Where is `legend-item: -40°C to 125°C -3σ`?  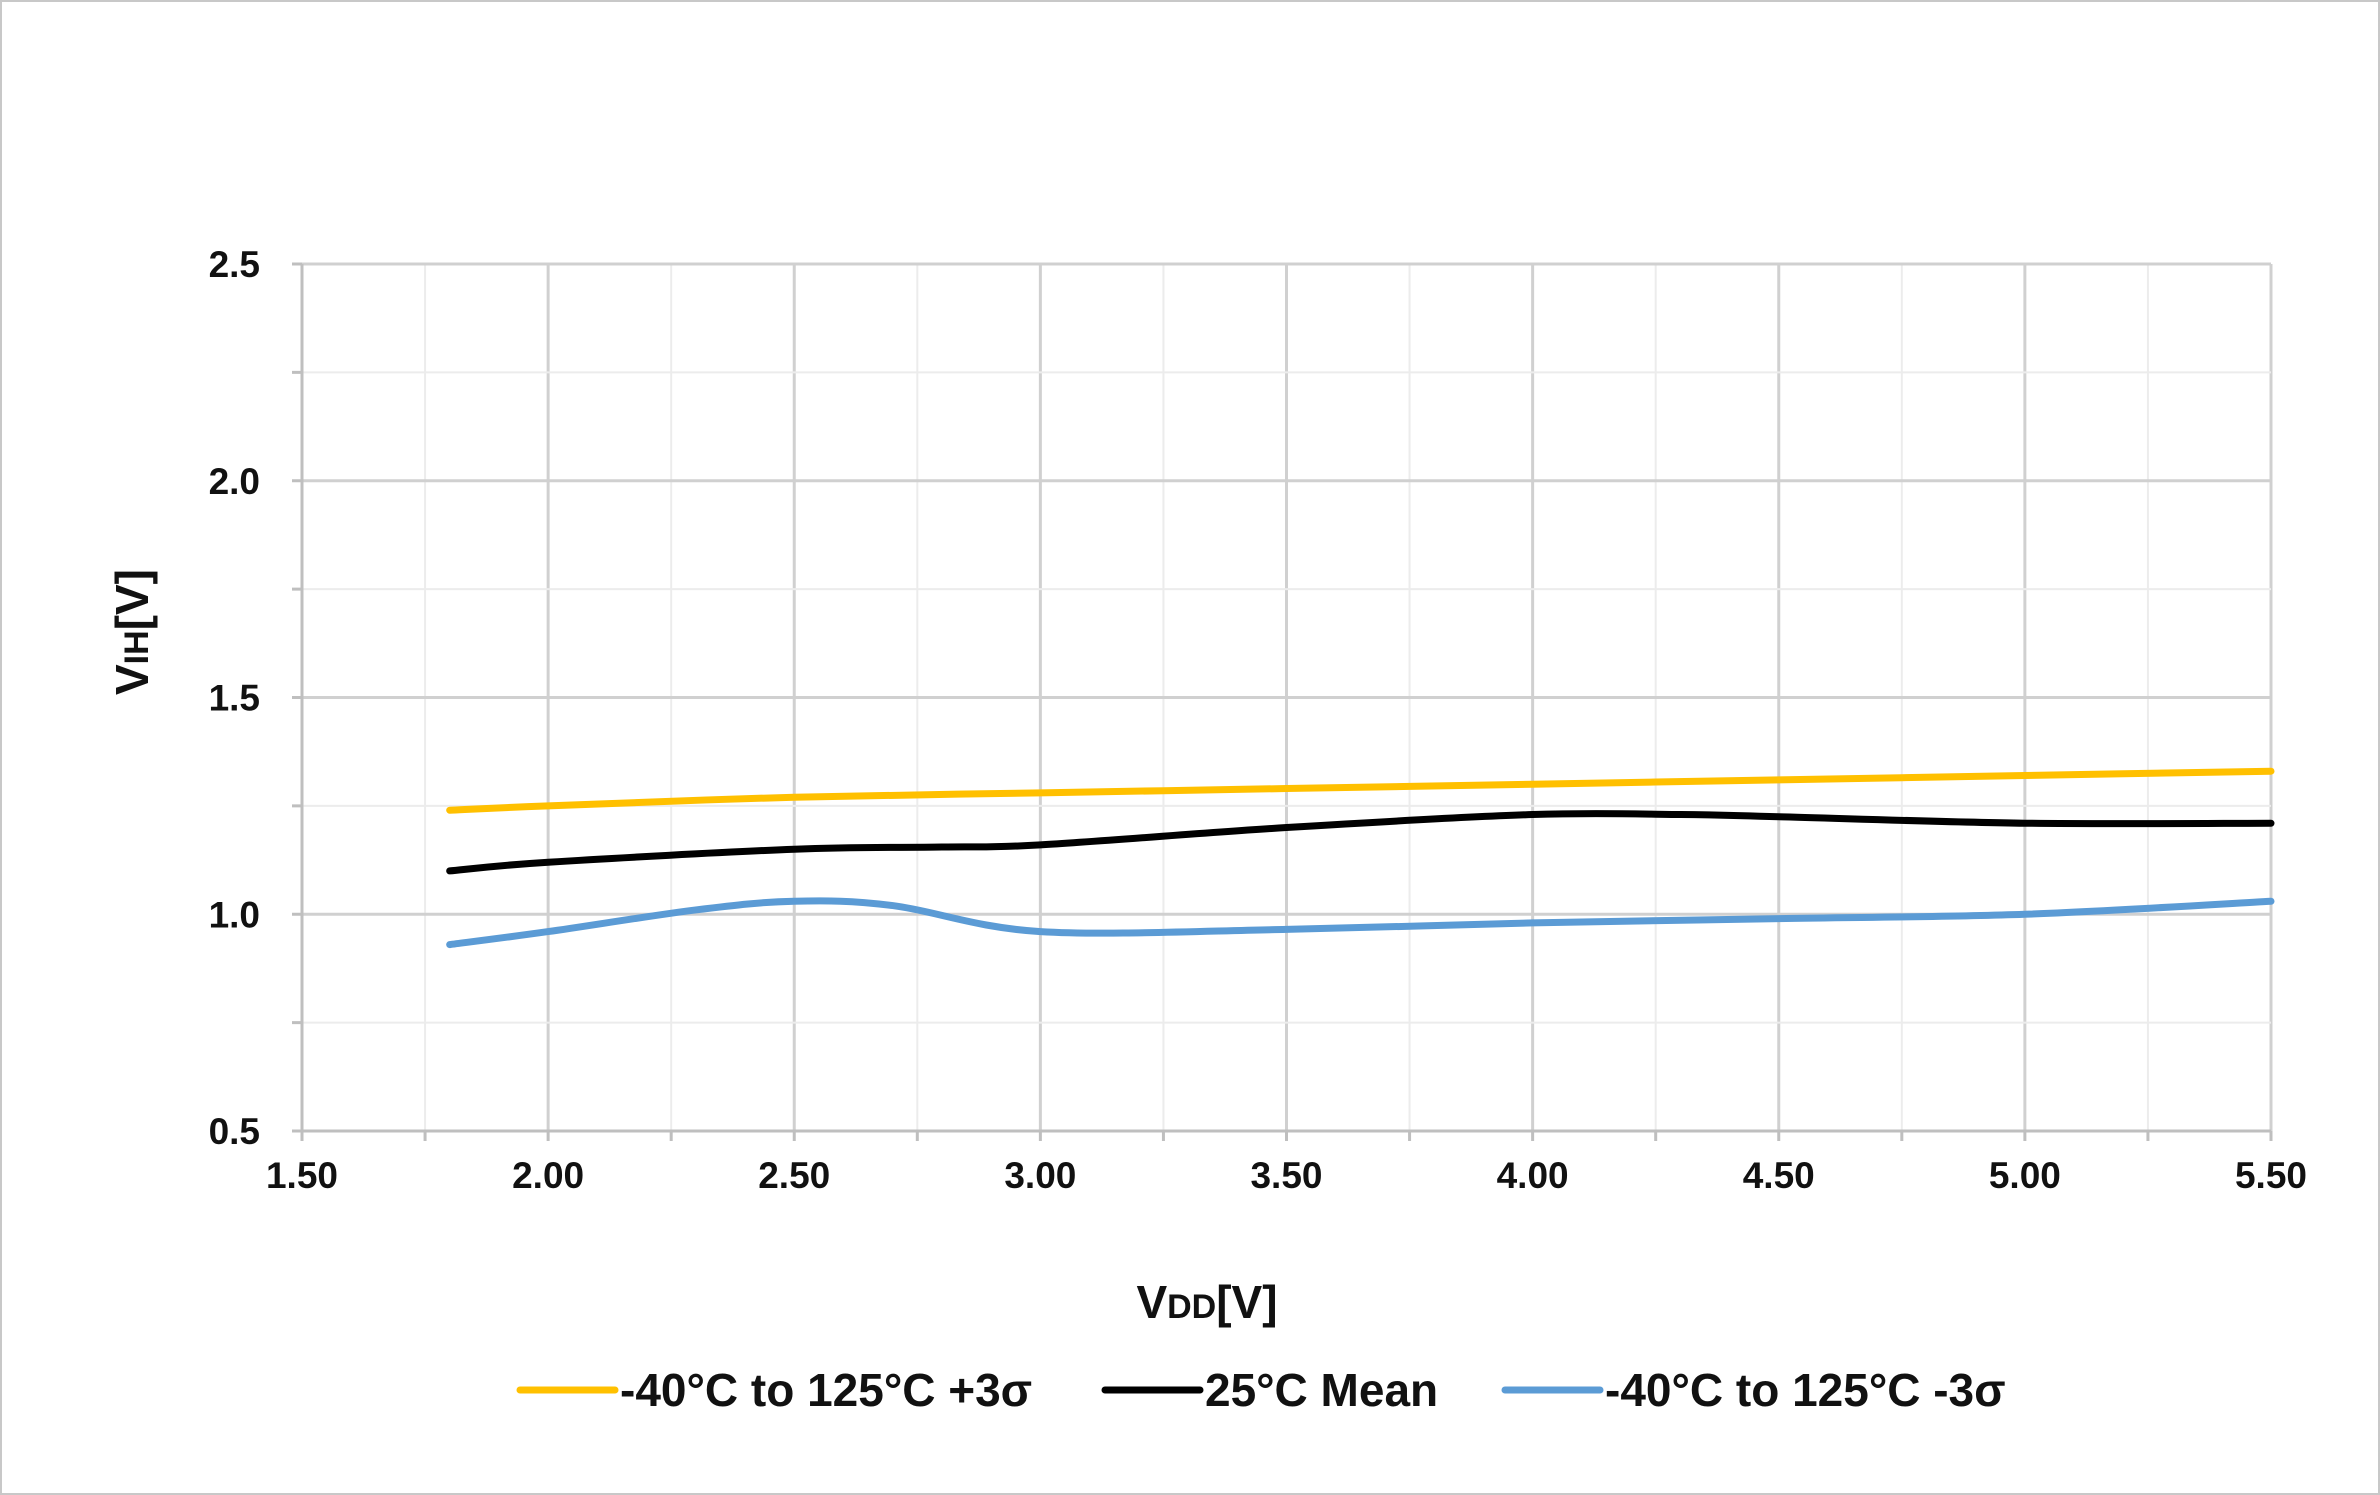
legend-item: -40°C to 125°C -3σ is located at coordinates (1753, 1390).